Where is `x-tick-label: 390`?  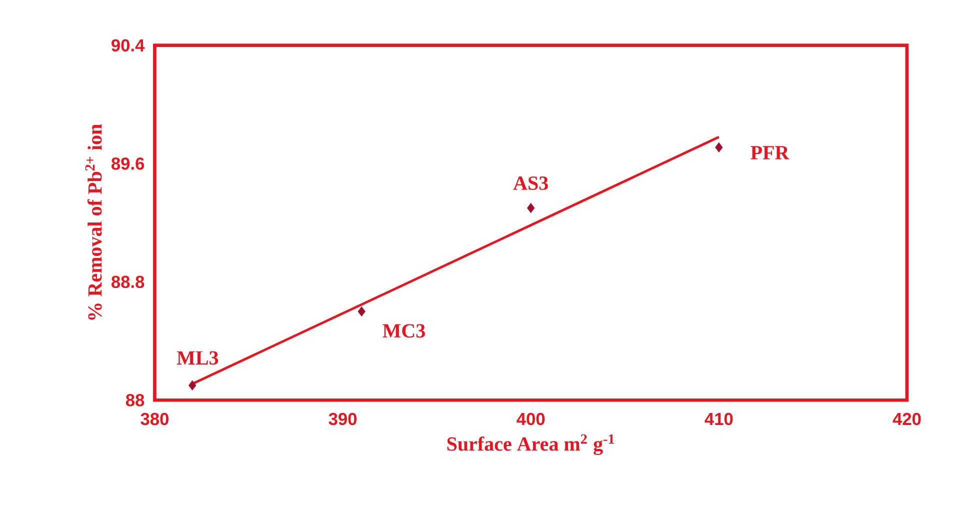 x-tick-label: 390 is located at coordinates (342, 419).